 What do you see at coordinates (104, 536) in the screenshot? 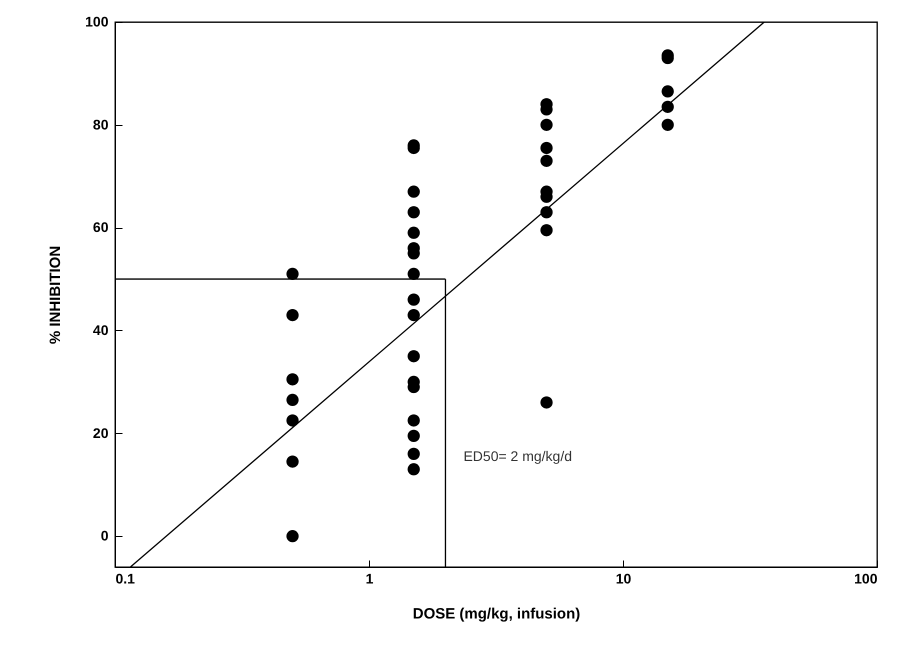
I see `y-tick-label: 0` at bounding box center [104, 536].